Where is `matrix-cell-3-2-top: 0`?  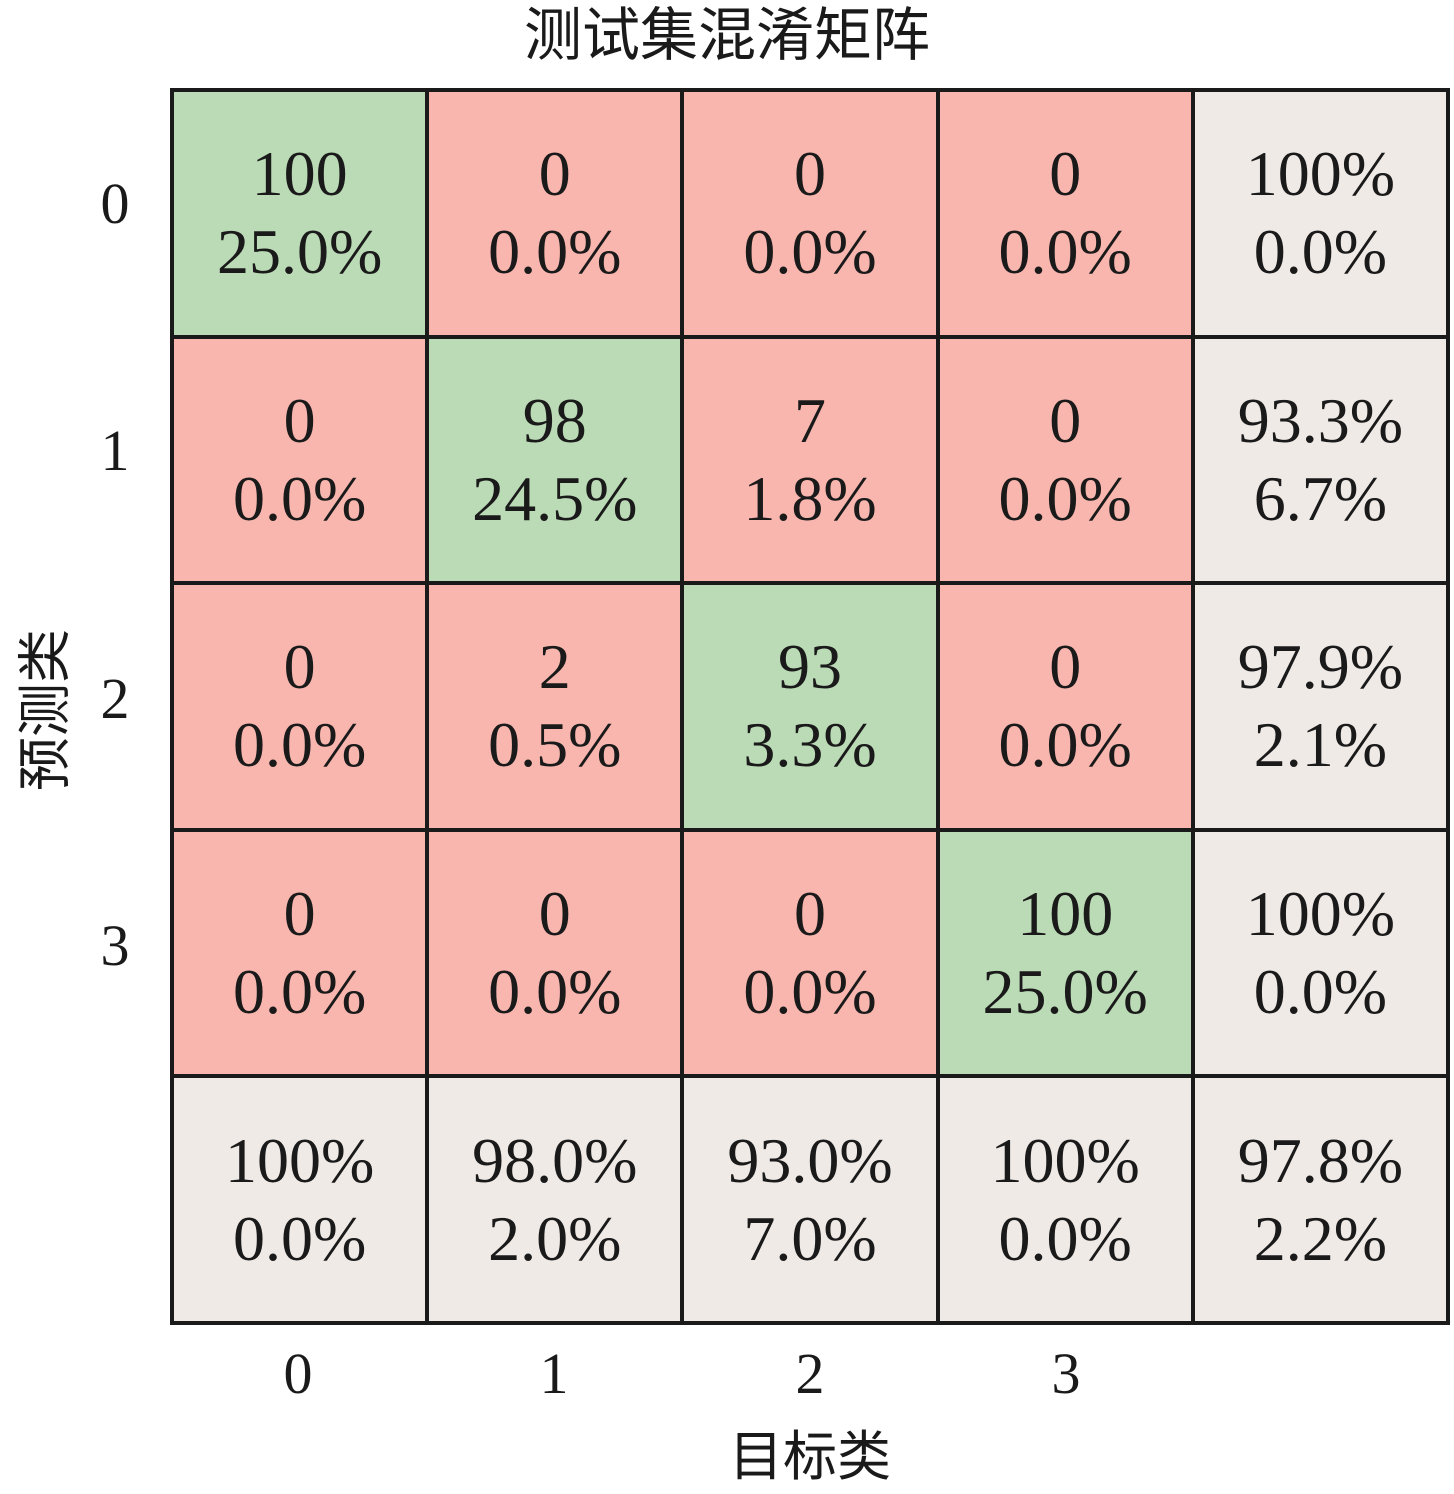 matrix-cell-3-2-top: 0 is located at coordinates (809, 914).